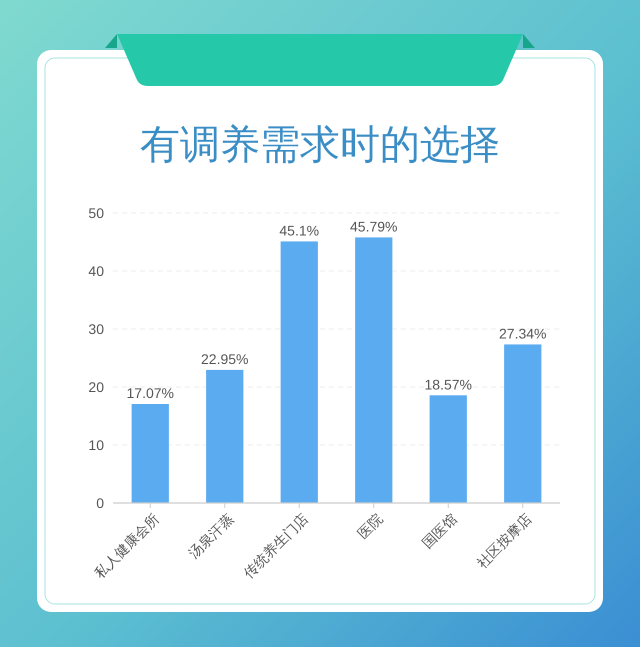 This screenshot has height=647, width=640. What do you see at coordinates (370, 526) in the screenshot?
I see `x-tick-label: 医院` at bounding box center [370, 526].